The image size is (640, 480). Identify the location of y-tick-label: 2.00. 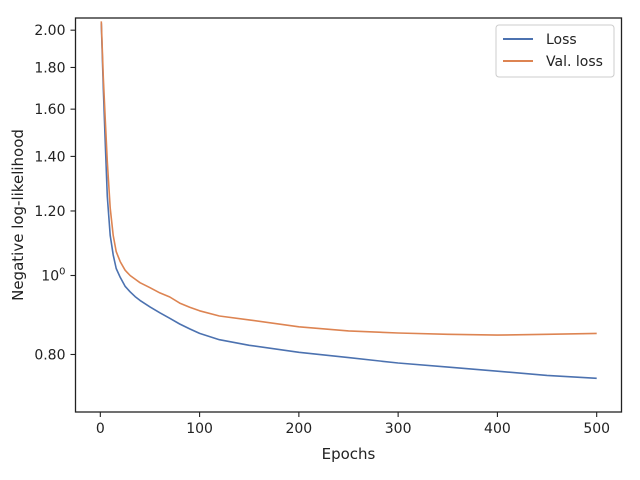
(49, 31).